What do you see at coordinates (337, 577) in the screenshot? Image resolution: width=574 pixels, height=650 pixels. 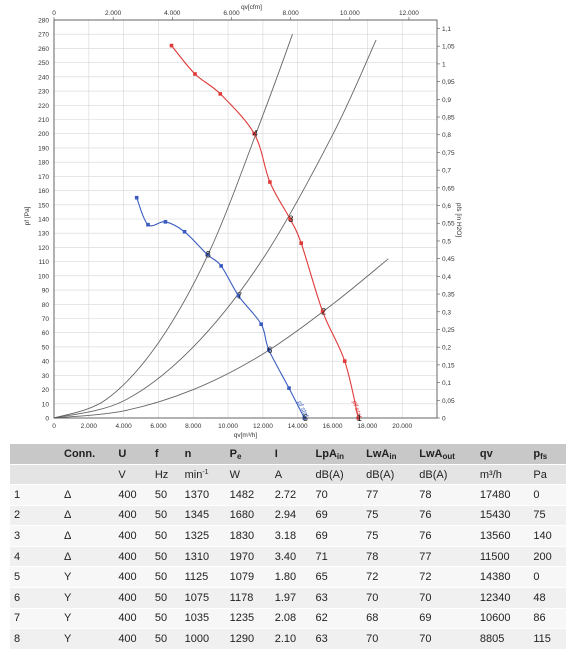 I see `table-cell: 65` at bounding box center [337, 577].